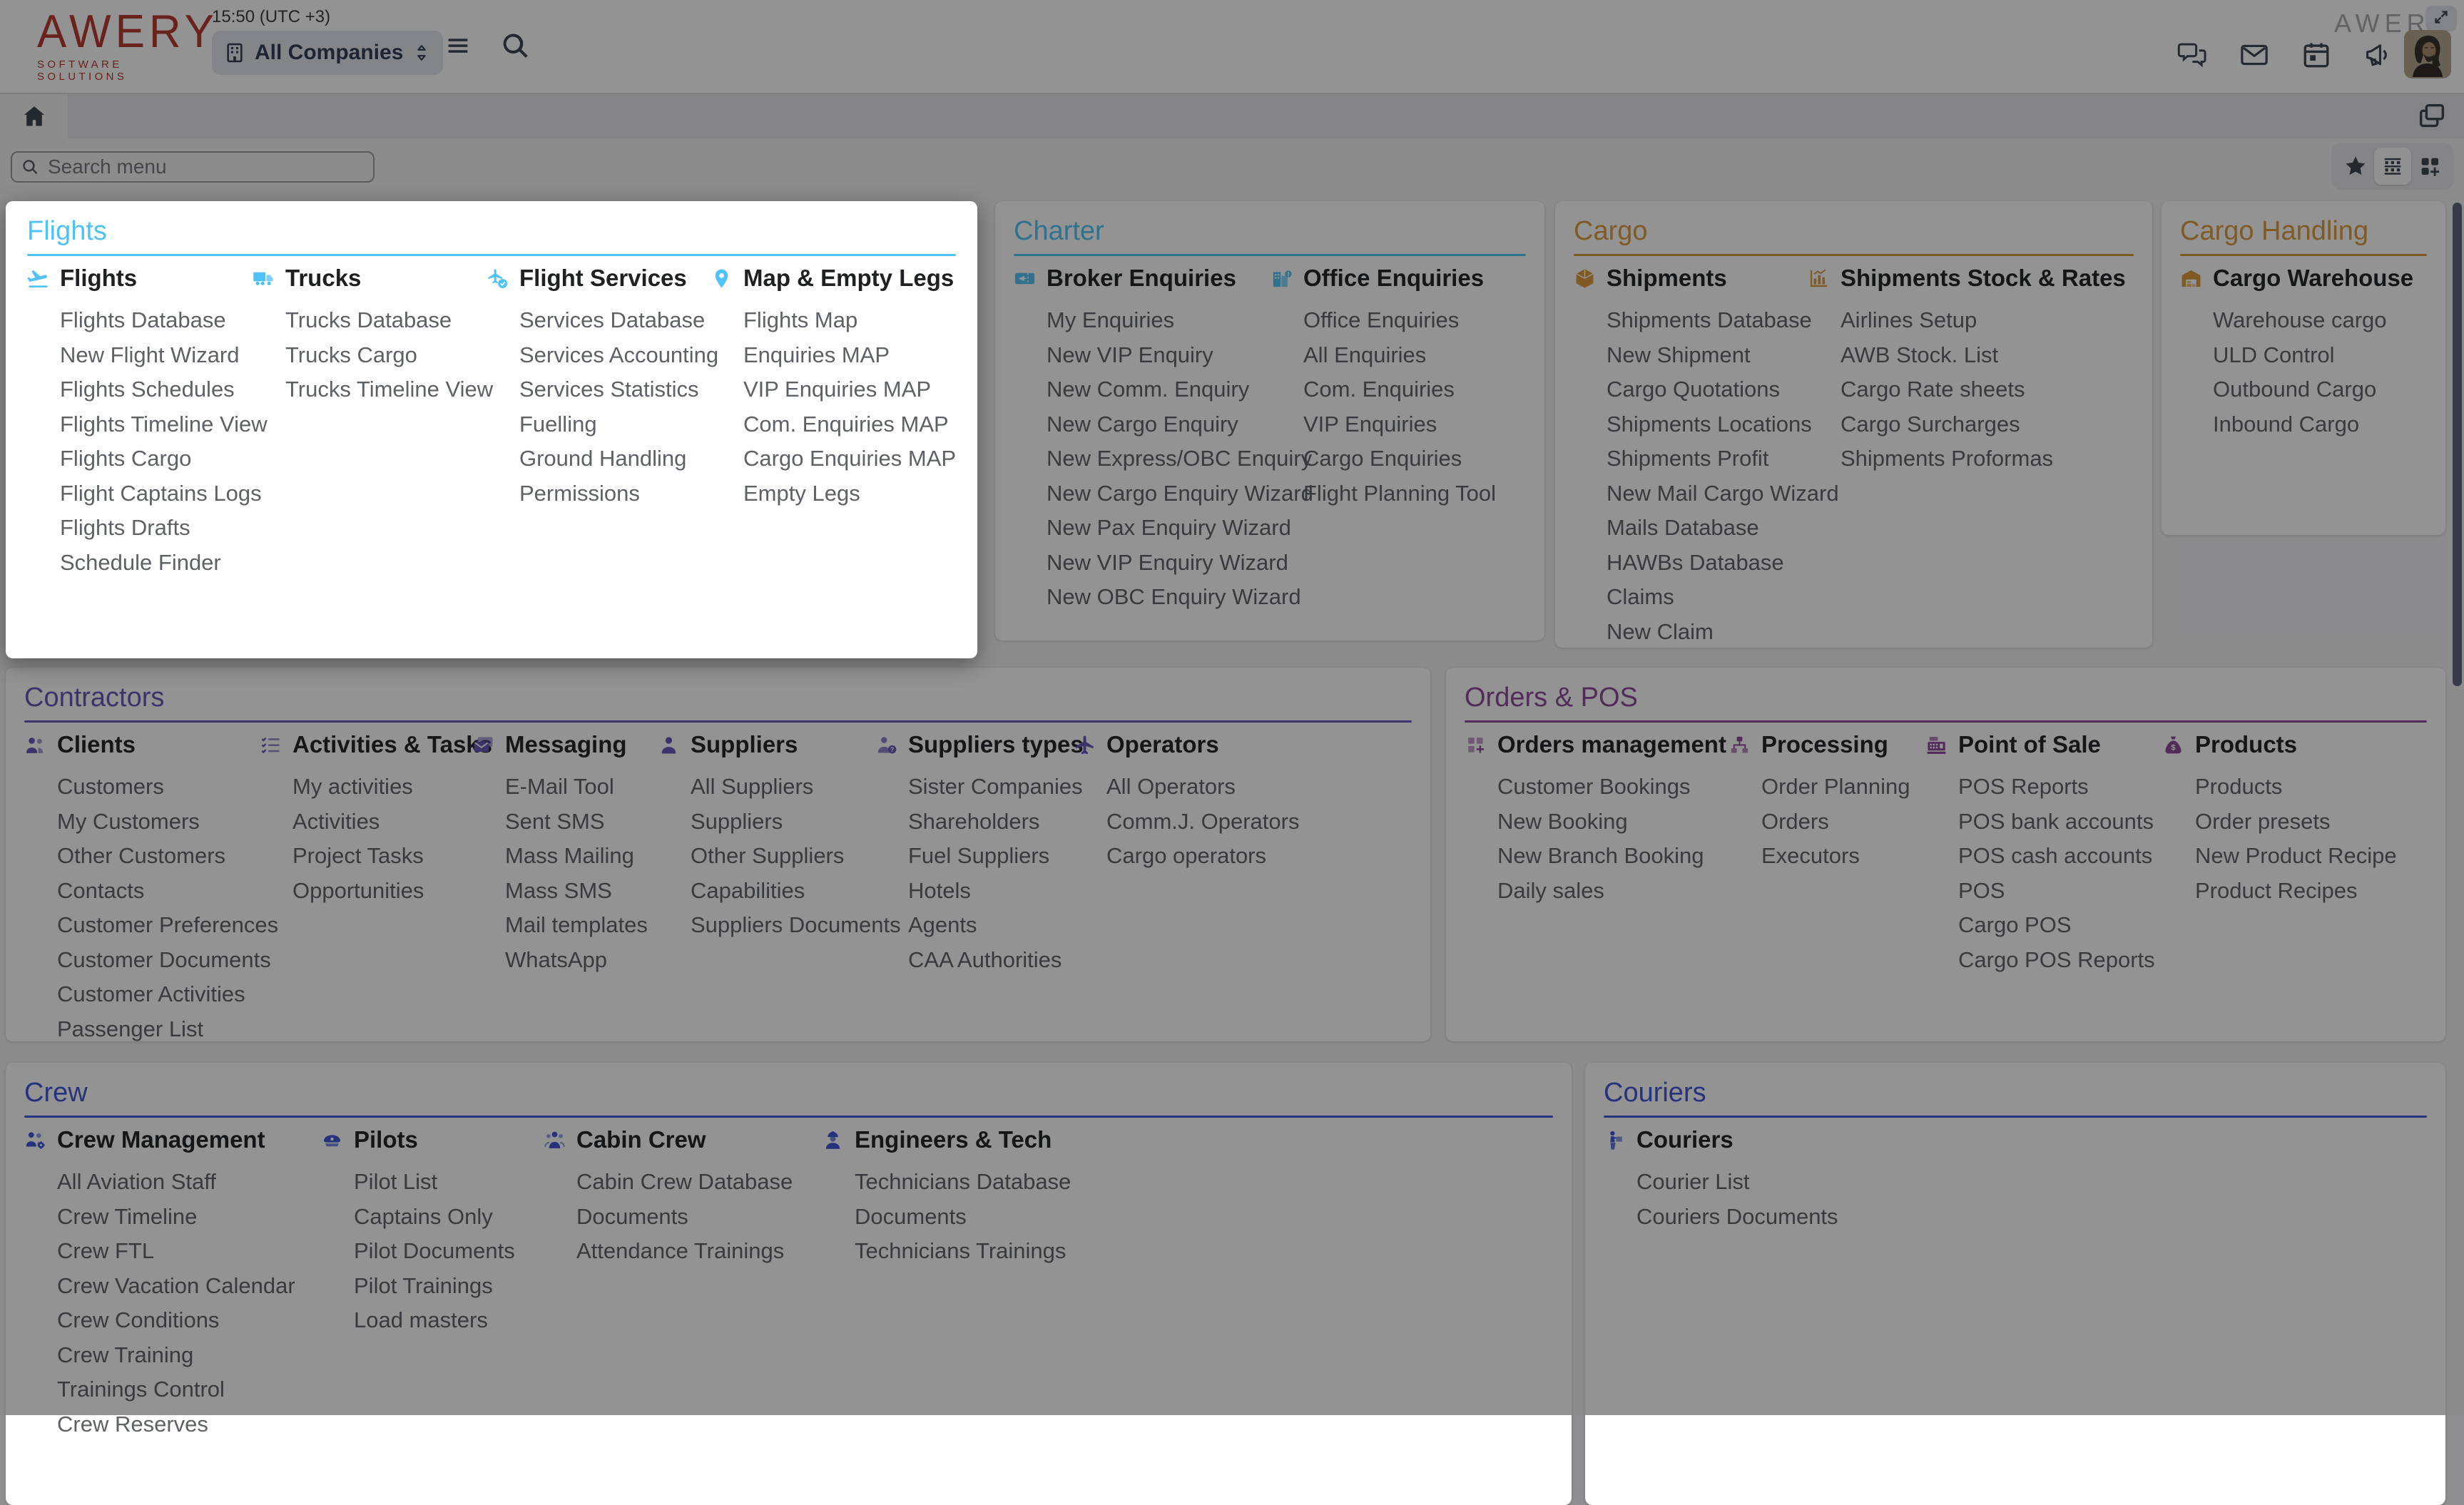 This screenshot has height=1505, width=2464. I want to click on menu-search-input, so click(205, 167).